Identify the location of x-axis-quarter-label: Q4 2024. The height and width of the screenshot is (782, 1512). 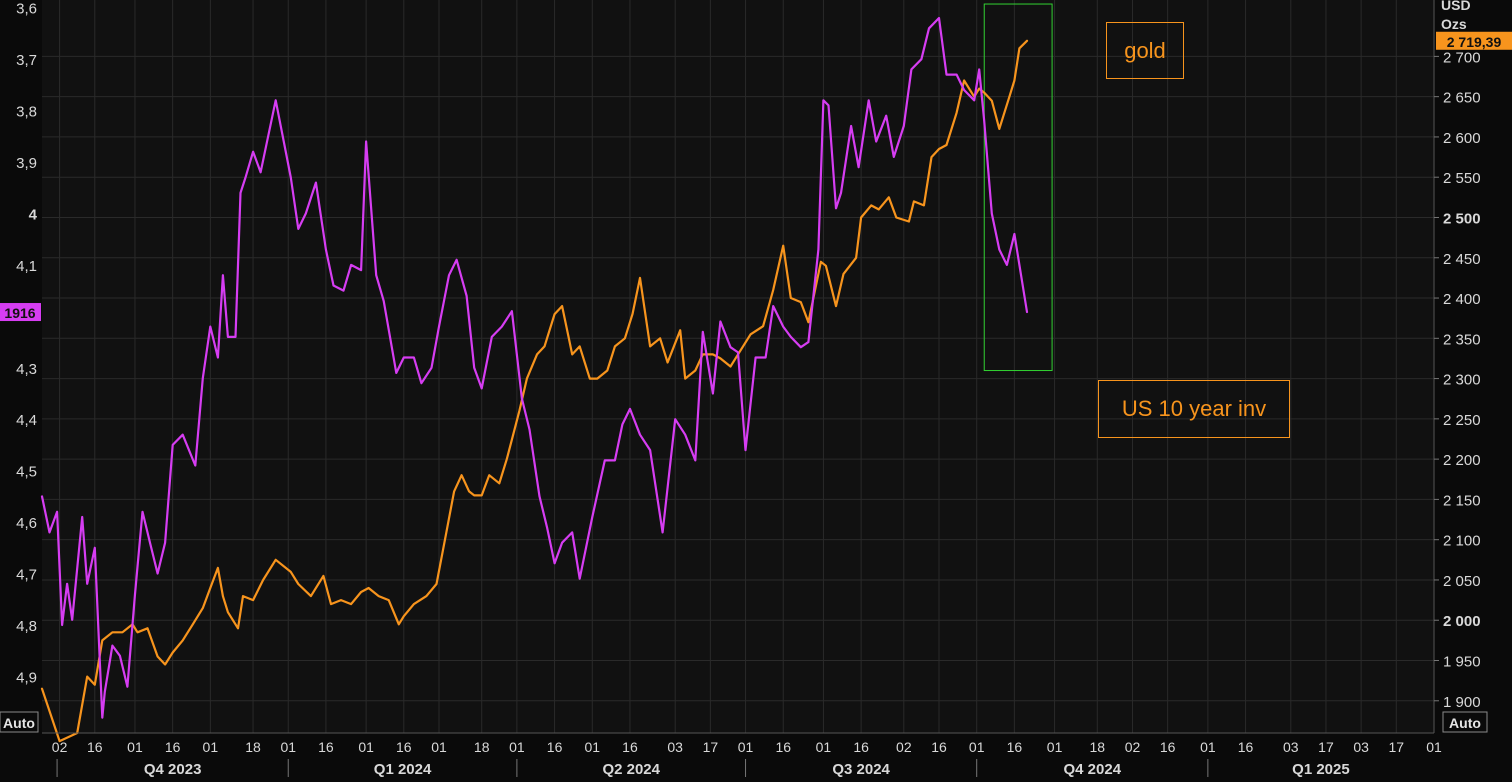
(1093, 769).